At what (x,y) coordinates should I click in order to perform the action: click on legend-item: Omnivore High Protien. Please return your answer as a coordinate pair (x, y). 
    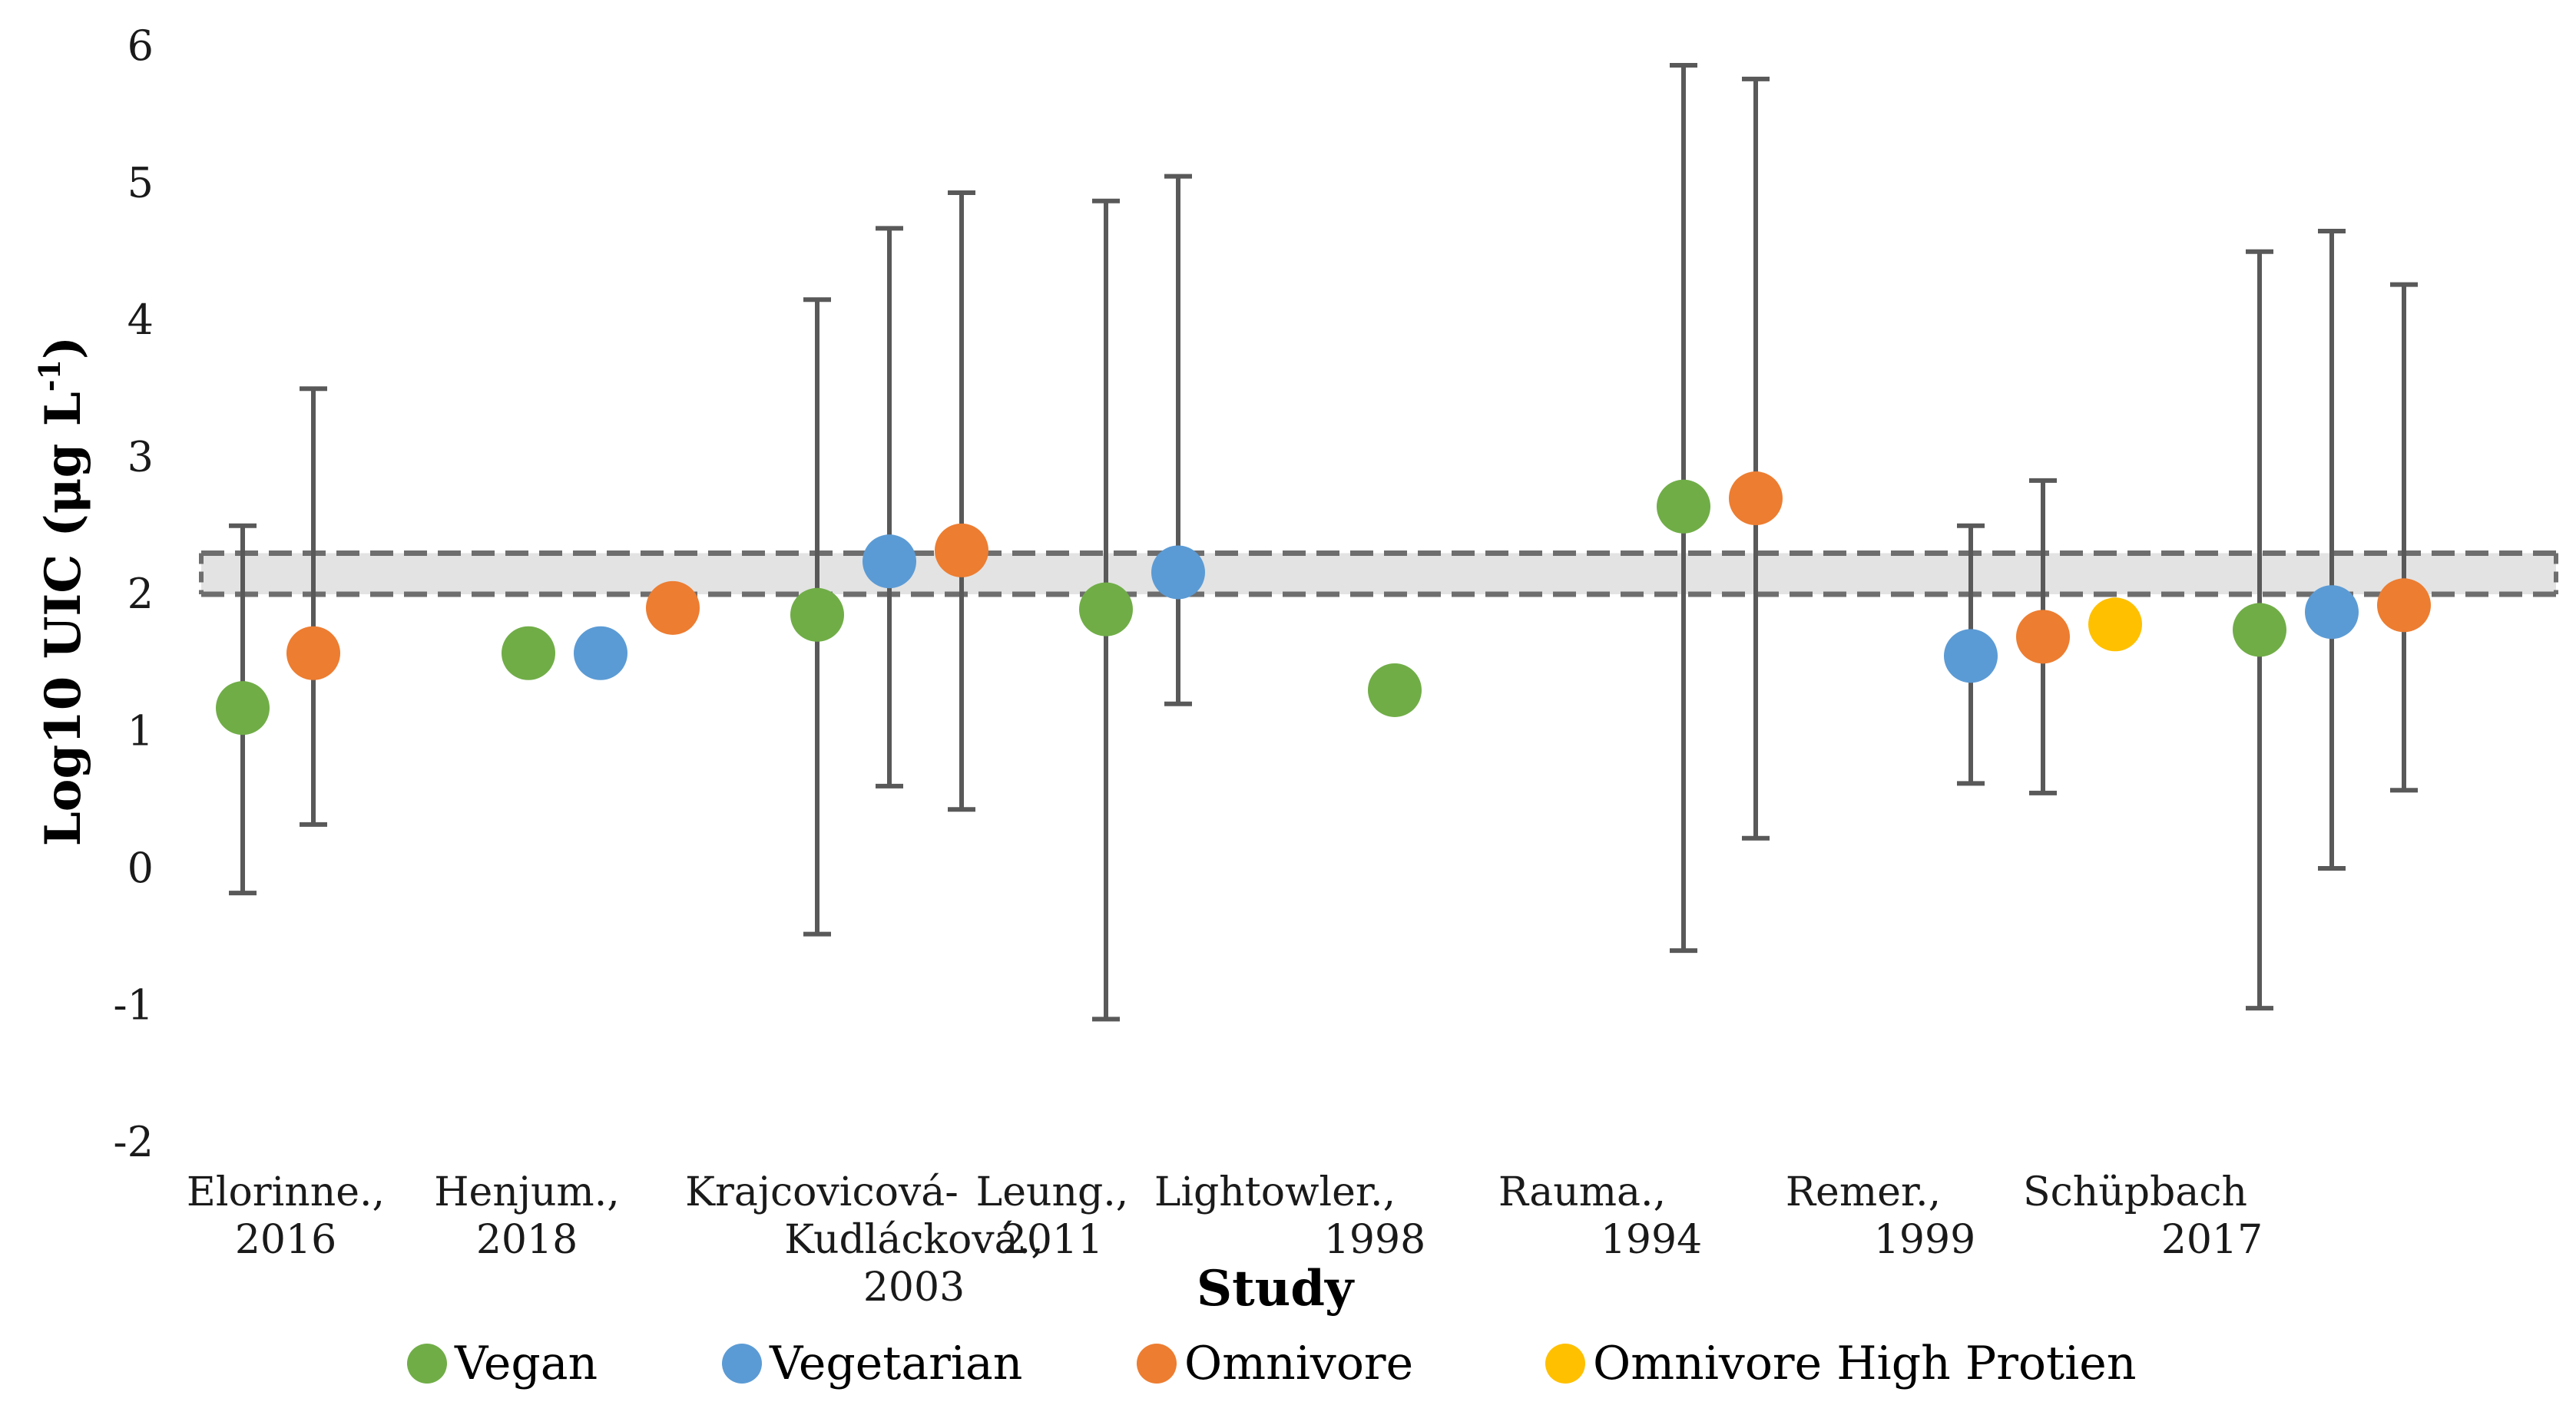
    Looking at the image, I should click on (1841, 1363).